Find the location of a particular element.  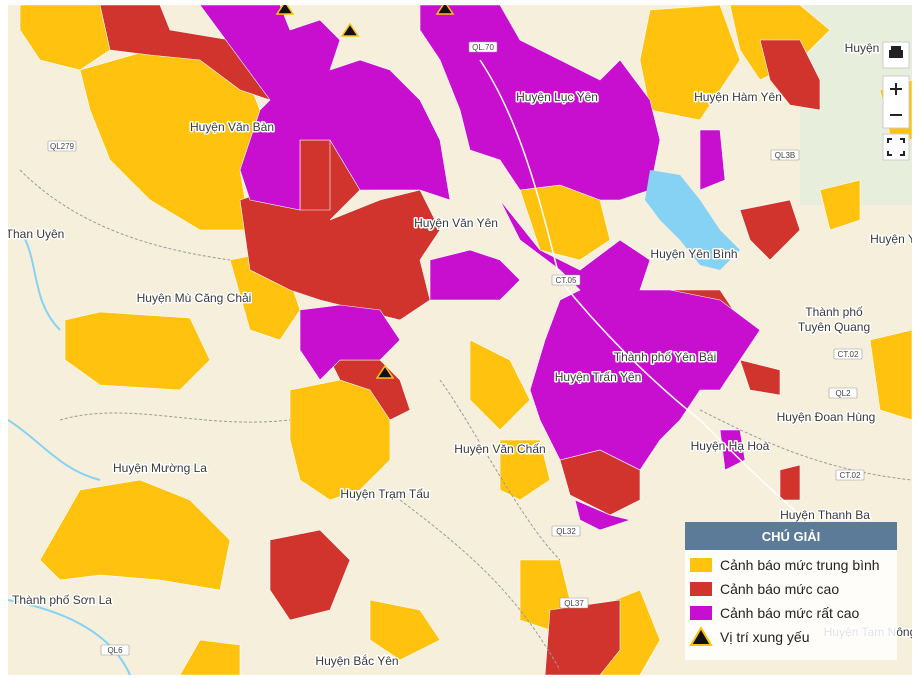

road-label: QL6 is located at coordinates (115, 650).